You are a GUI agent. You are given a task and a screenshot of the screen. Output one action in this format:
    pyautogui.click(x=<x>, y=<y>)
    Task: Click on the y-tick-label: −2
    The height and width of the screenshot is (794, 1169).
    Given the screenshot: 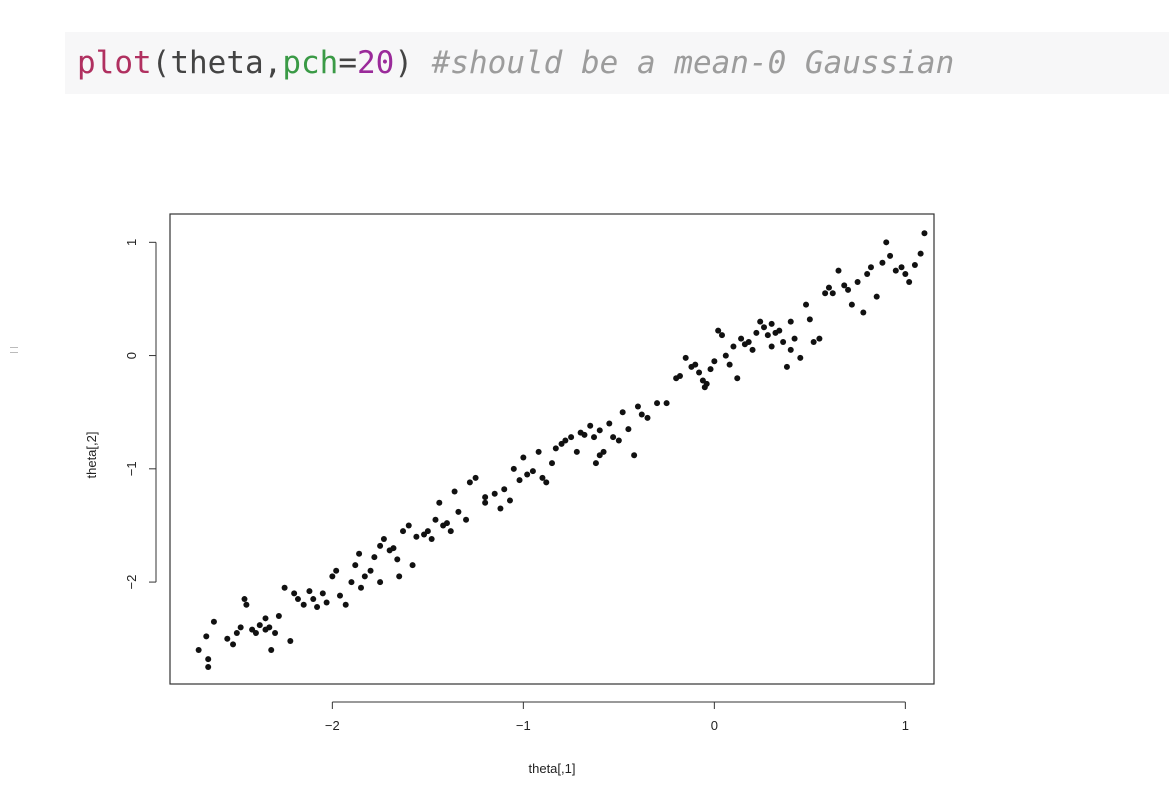 What is the action you would take?
    pyautogui.click(x=131, y=582)
    